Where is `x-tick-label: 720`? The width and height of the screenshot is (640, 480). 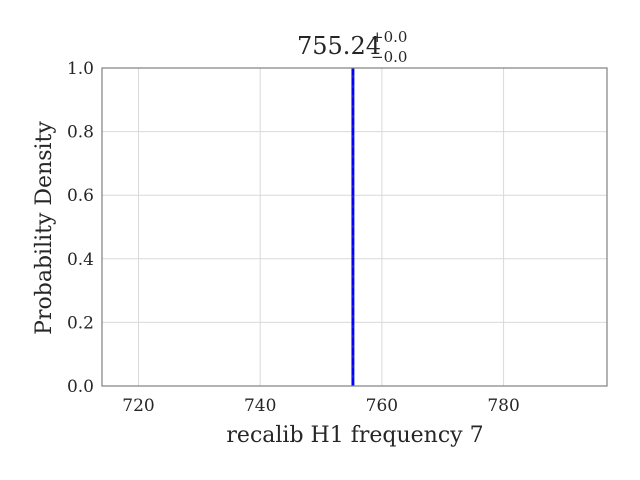
x-tick-label: 720 is located at coordinates (138, 406).